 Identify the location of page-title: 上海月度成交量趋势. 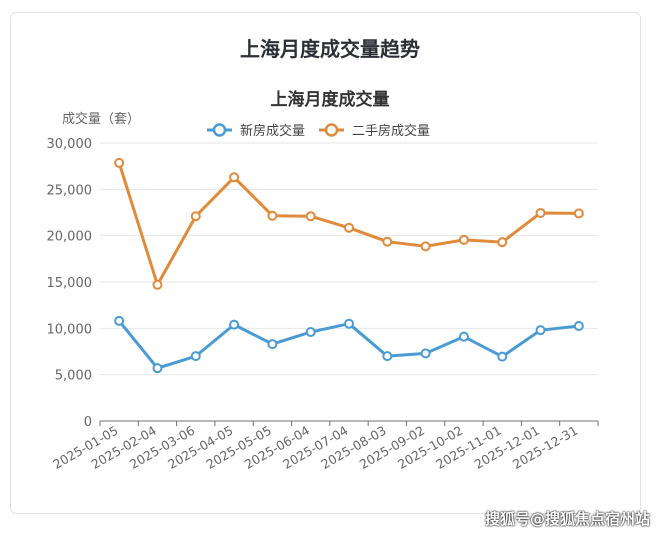
(330, 49).